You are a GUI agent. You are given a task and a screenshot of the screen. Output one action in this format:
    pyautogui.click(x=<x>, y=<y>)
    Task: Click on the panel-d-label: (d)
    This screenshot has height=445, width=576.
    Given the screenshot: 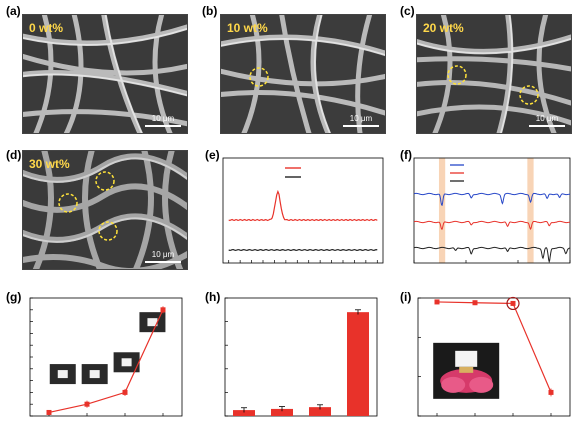 What is the action you would take?
    pyautogui.click(x=14, y=155)
    